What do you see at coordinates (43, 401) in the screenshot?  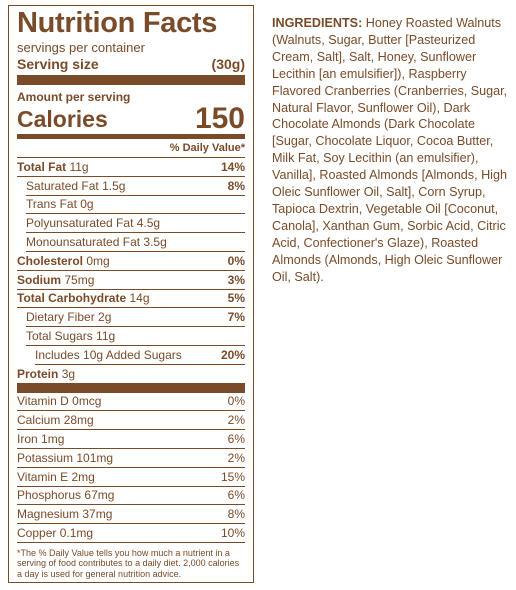 I see `nutrient-name: Vitamin D` at bounding box center [43, 401].